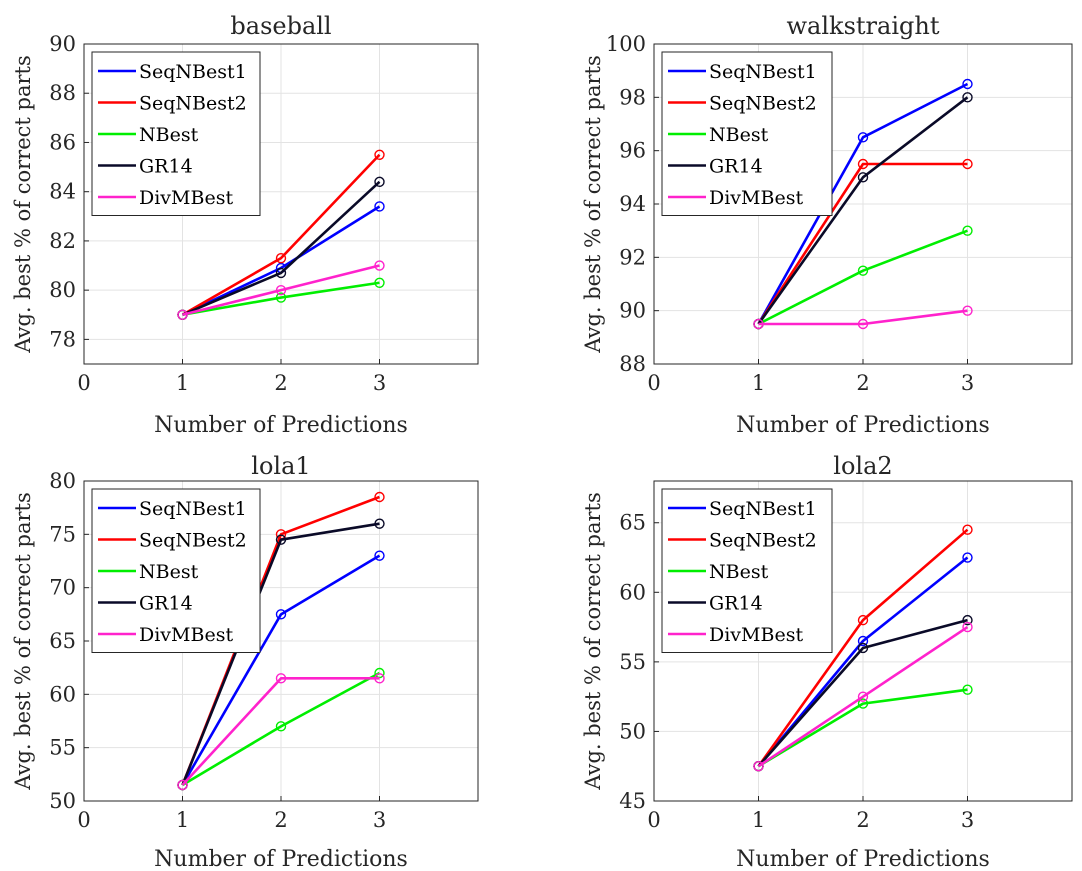 The width and height of the screenshot is (1082, 871). I want to click on y-tick-label: 92, so click(632, 257).